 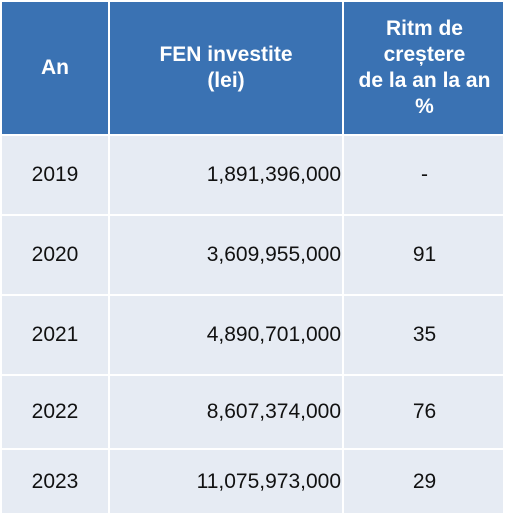 What do you see at coordinates (227, 413) in the screenshot?
I see `investment-cell: 8,607,374,000` at bounding box center [227, 413].